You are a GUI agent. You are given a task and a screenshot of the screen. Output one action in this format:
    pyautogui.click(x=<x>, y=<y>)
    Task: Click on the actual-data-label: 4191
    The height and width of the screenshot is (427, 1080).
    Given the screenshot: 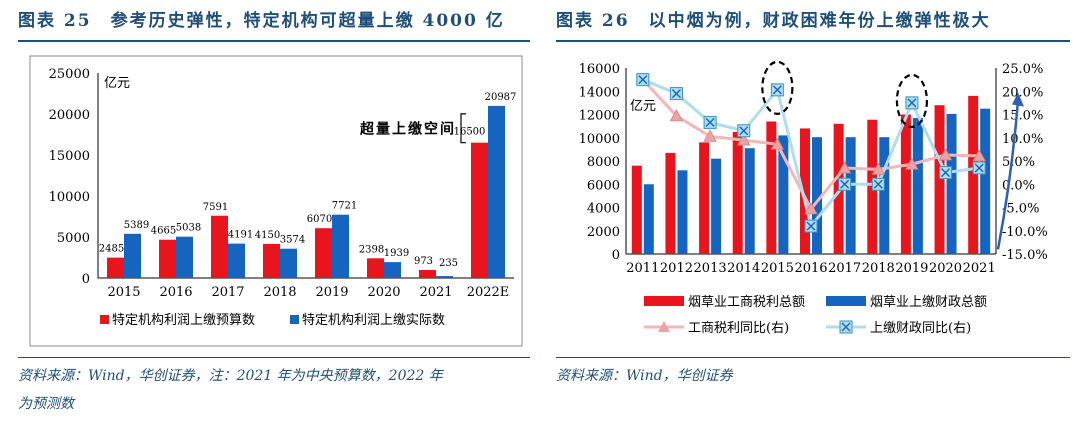 What is the action you would take?
    pyautogui.click(x=240, y=235)
    